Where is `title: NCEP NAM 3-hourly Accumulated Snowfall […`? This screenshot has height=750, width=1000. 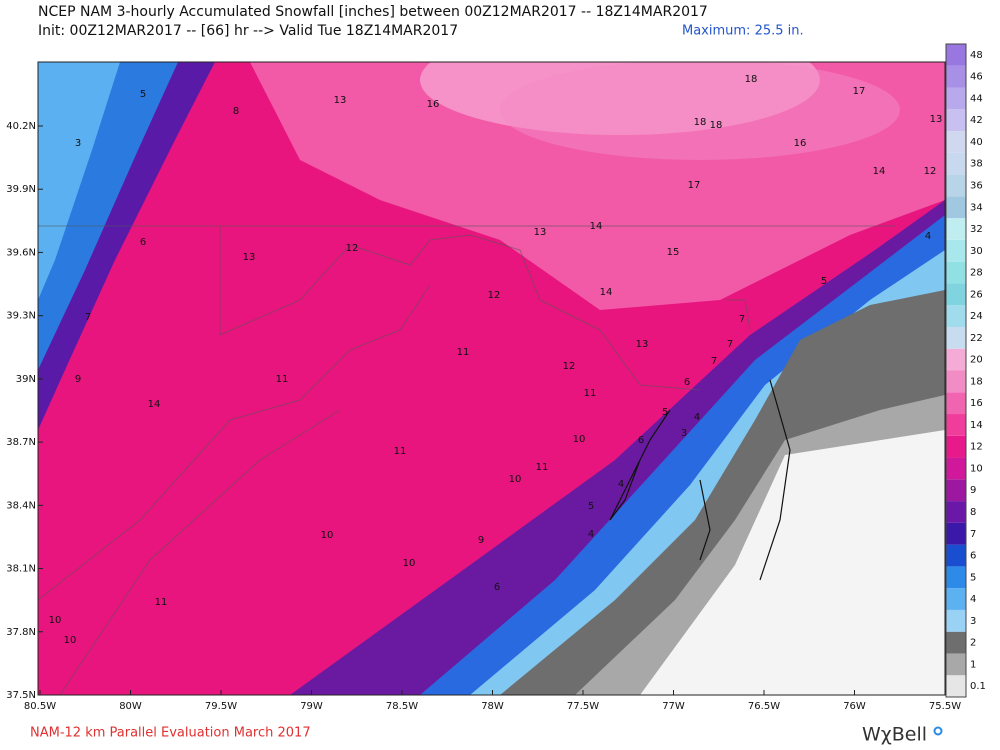 title: NCEP NAM 3-hourly Accumulated Snowfall [… is located at coordinates (373, 12).